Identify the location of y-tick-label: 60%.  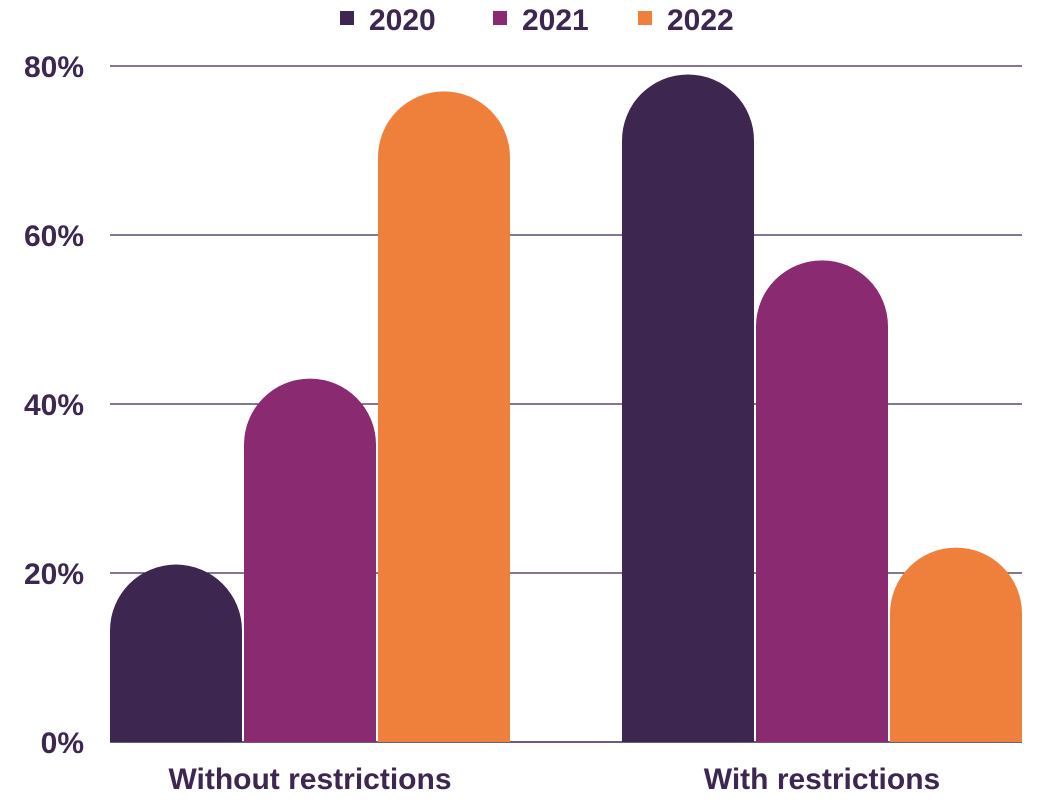
(54, 236).